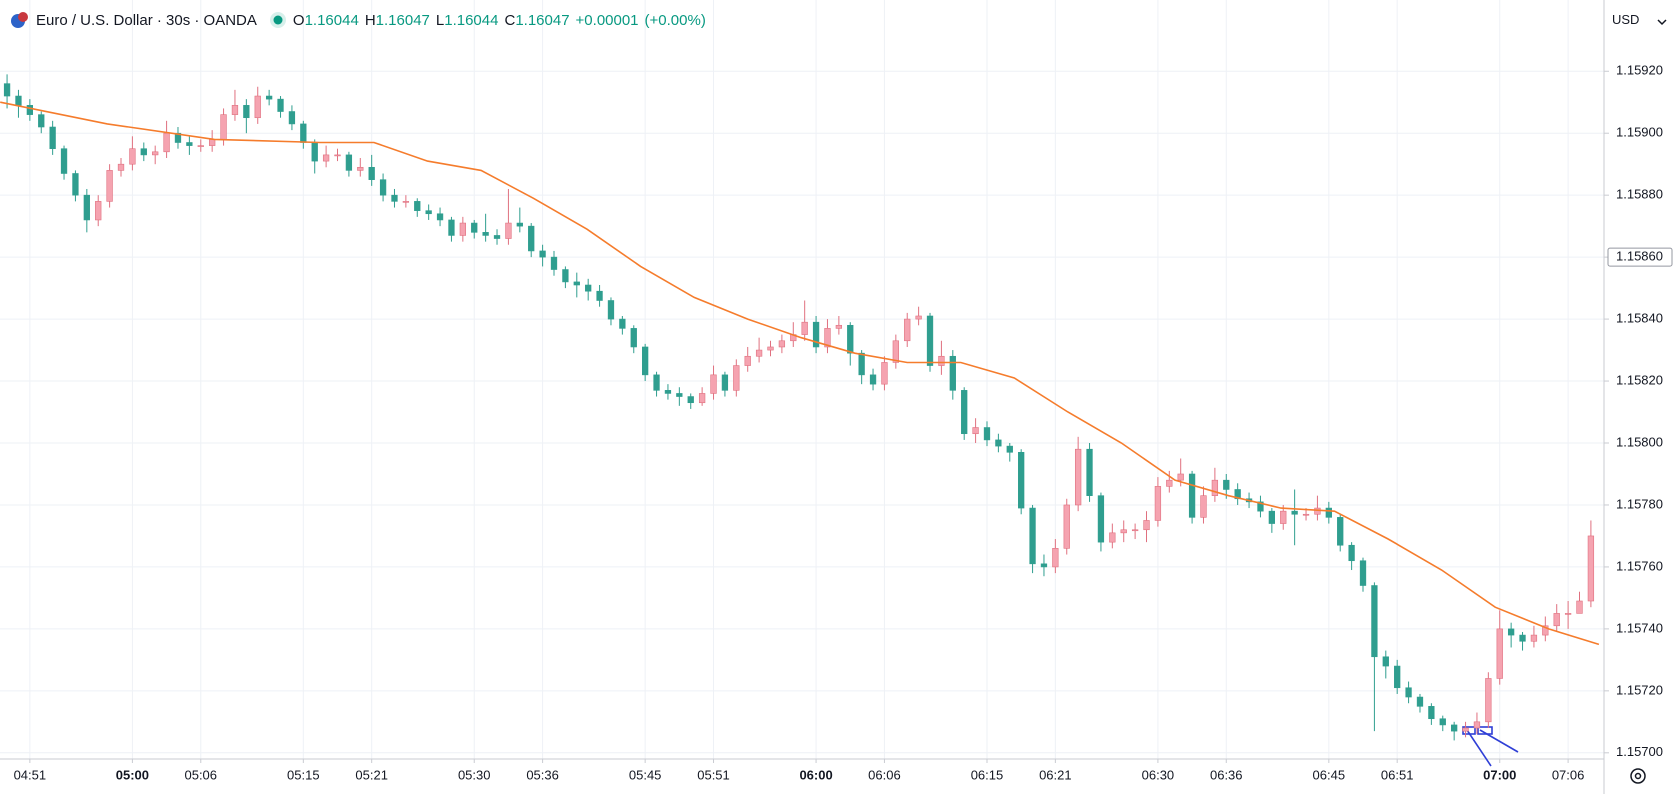 This screenshot has width=1675, height=794. What do you see at coordinates (1662, 22) in the screenshot?
I see `currency-button` at bounding box center [1662, 22].